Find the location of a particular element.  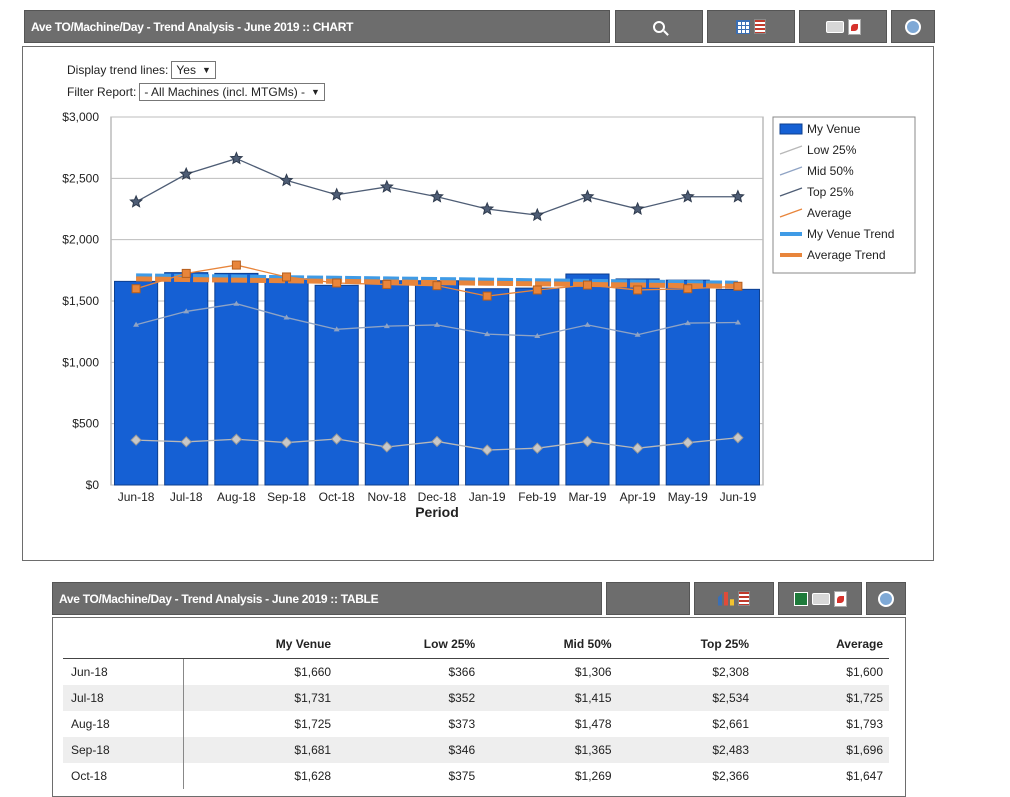

table-cell: $1,793 is located at coordinates (864, 724).